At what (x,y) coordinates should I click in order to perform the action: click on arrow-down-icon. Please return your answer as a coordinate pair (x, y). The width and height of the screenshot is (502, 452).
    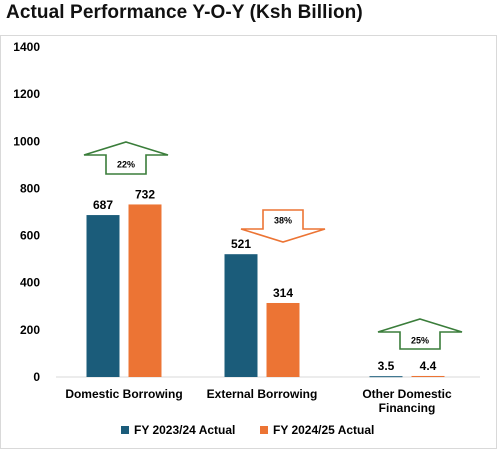
    Looking at the image, I should click on (283, 226).